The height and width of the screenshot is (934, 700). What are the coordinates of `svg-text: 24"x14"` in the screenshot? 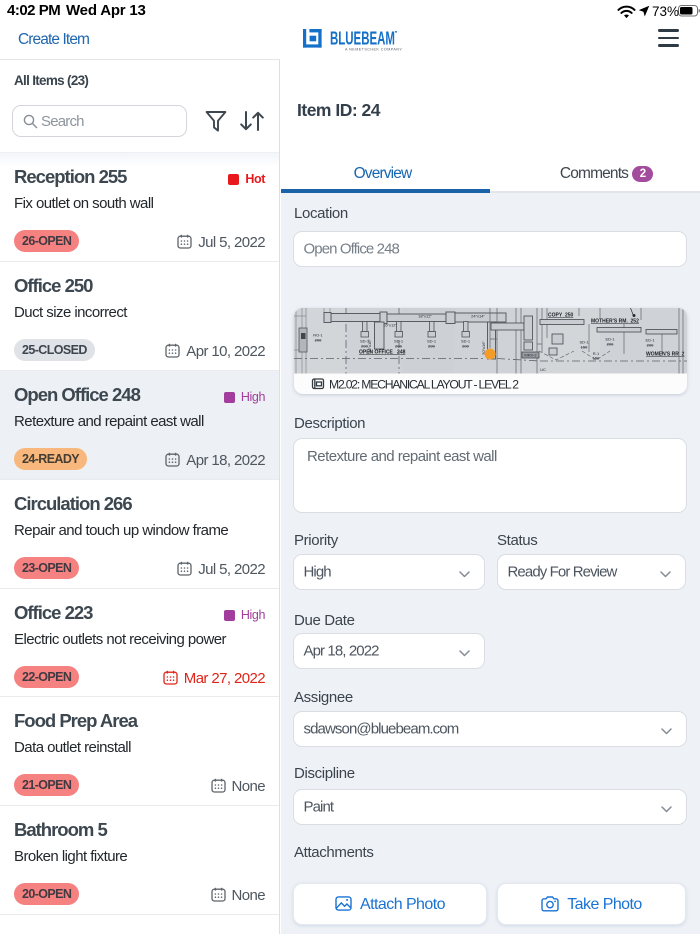 It's located at (478, 315).